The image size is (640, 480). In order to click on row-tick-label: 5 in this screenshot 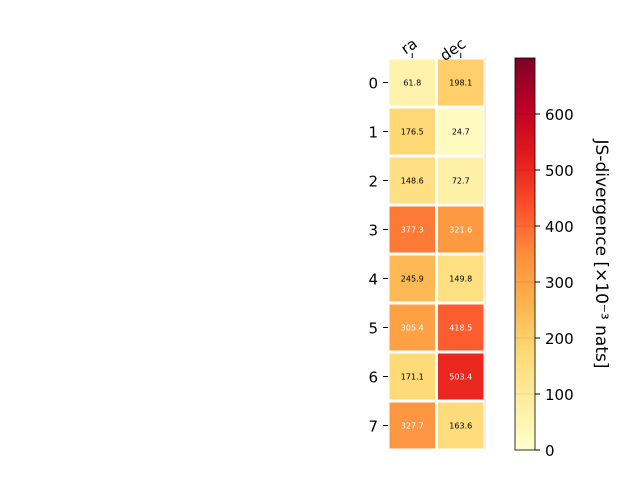, I will do `click(373, 329)`.